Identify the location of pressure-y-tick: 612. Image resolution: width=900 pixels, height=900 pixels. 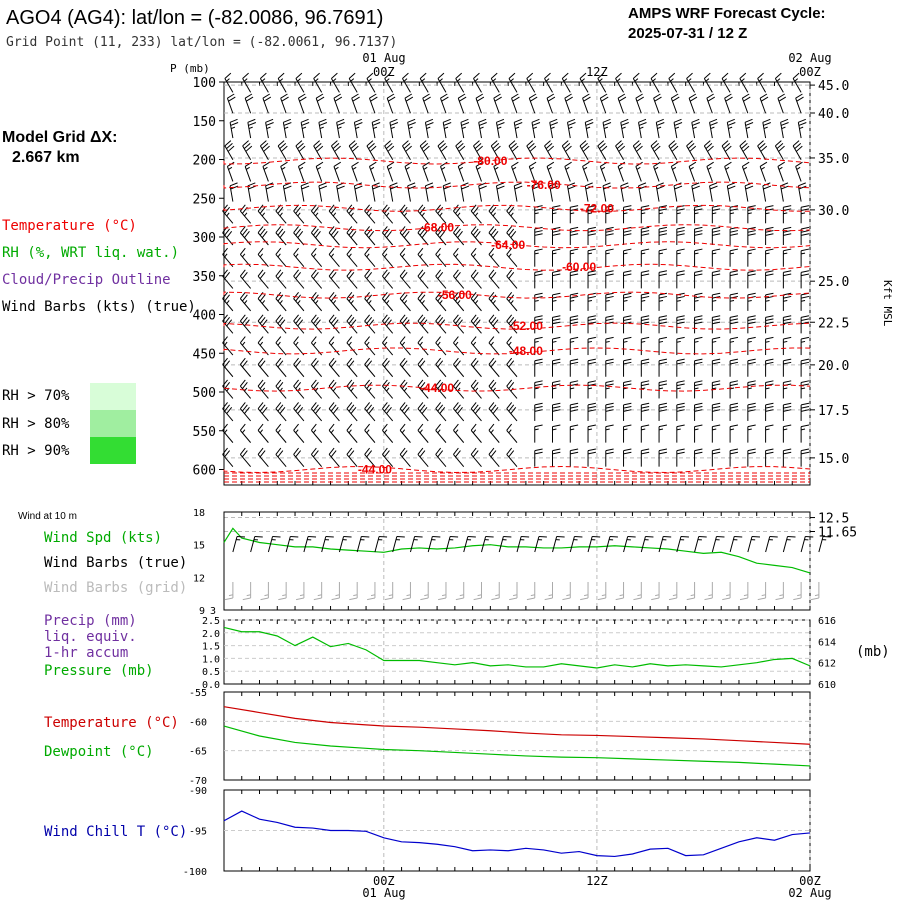
(827, 664).